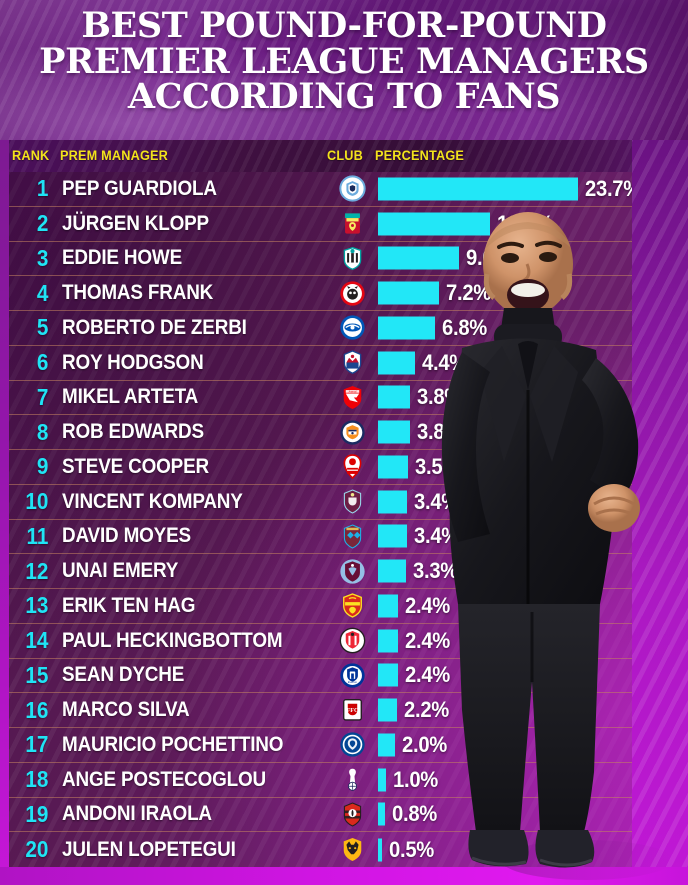 The image size is (688, 885). Describe the element at coordinates (415, 814) in the screenshot. I see `percentage-label: 0.8%` at that location.